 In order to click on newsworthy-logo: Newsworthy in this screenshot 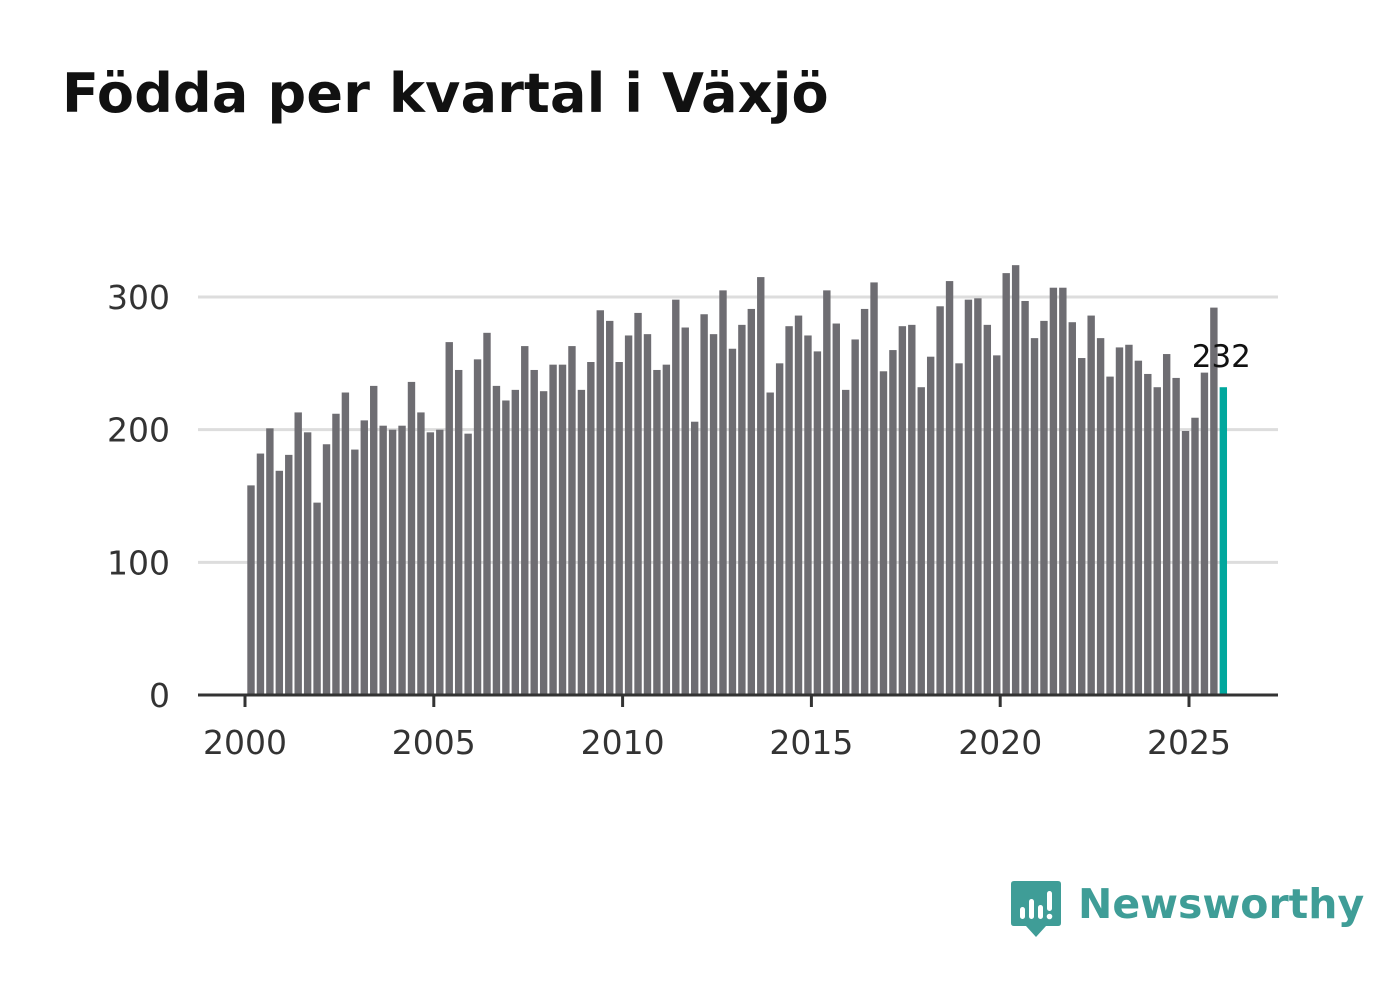, I will do `click(1187, 909)`.